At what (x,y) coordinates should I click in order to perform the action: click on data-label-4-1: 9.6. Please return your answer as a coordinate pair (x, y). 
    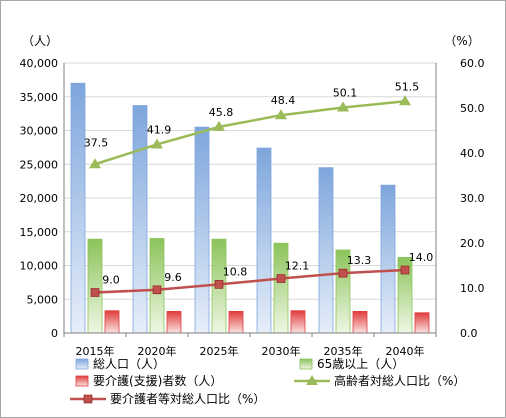
    Looking at the image, I should click on (173, 277).